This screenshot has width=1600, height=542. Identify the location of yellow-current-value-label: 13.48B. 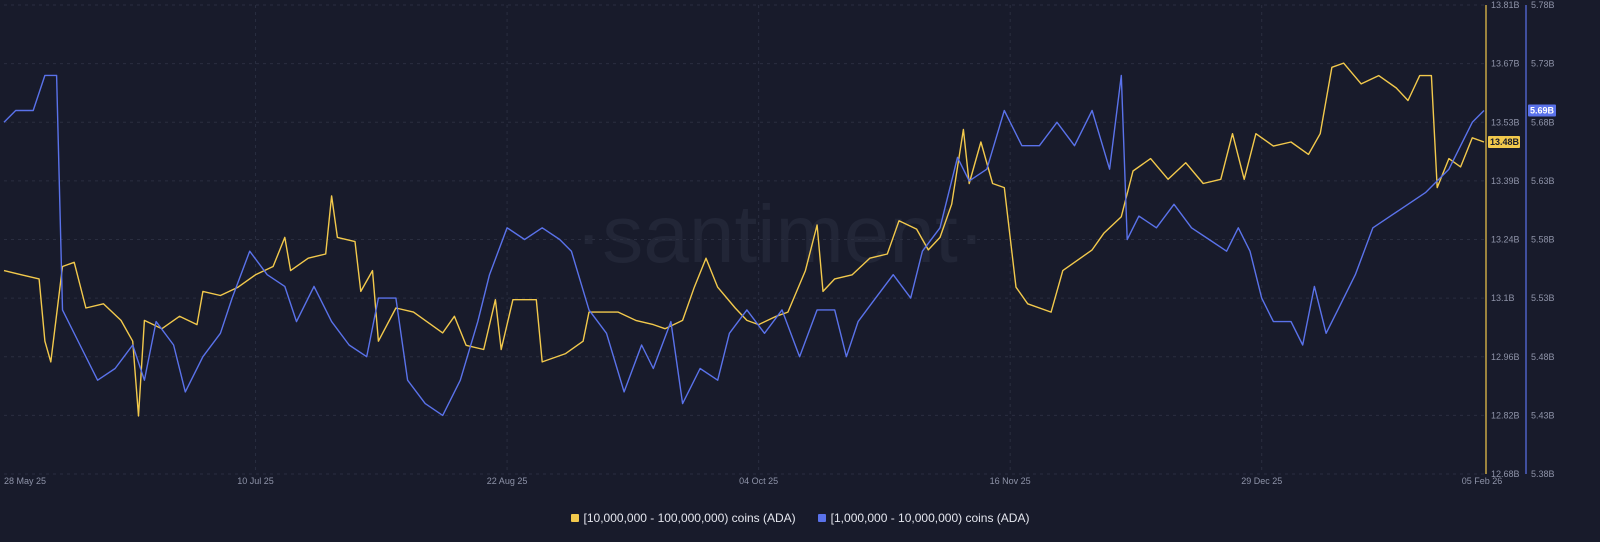
(1505, 142).